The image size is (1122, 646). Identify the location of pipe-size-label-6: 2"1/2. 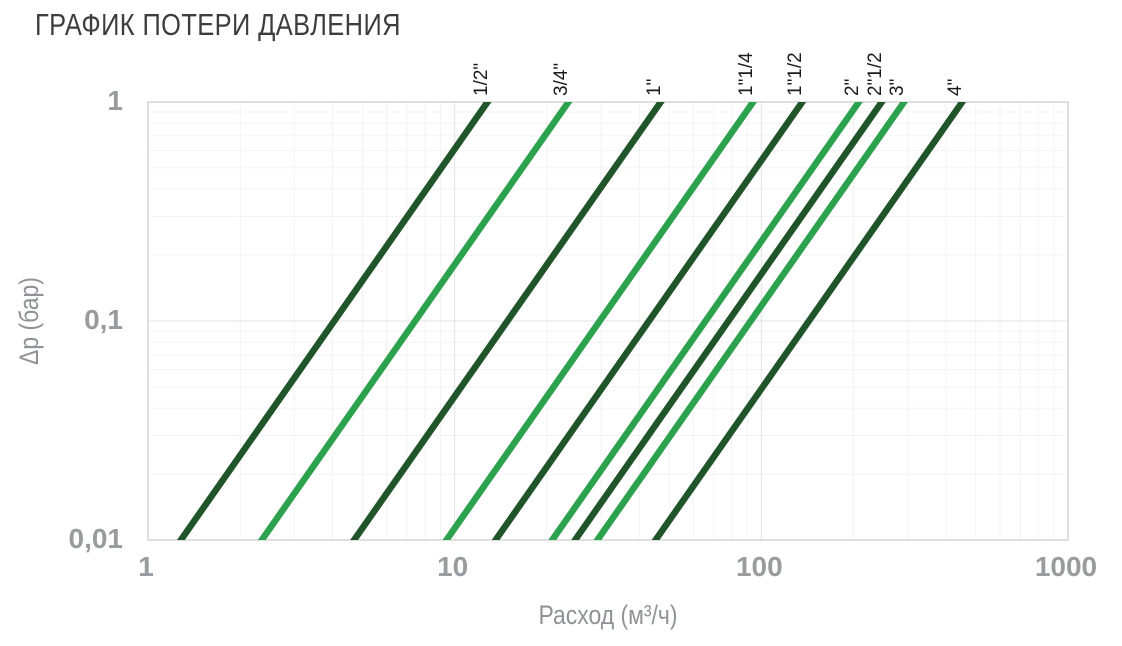
(875, 74).